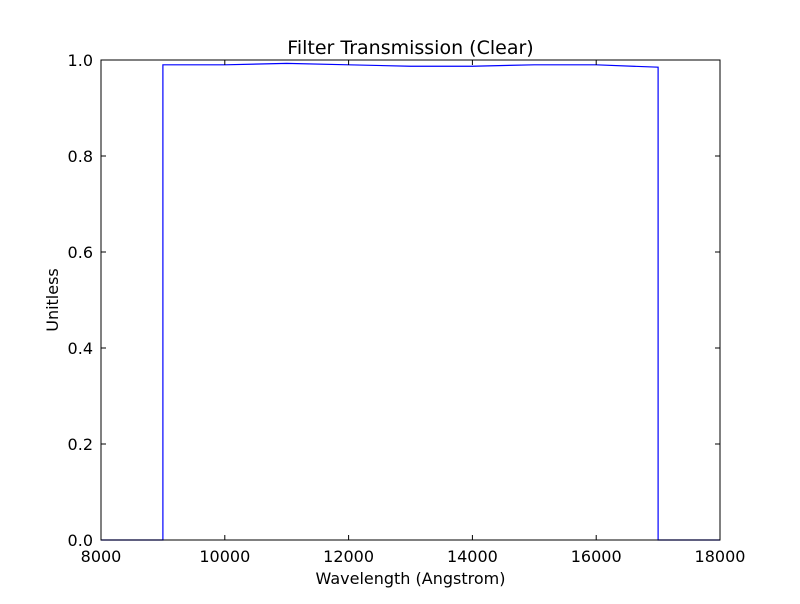 The width and height of the screenshot is (800, 604). I want to click on chart-title: Filter Transmission (Clear), so click(410, 48).